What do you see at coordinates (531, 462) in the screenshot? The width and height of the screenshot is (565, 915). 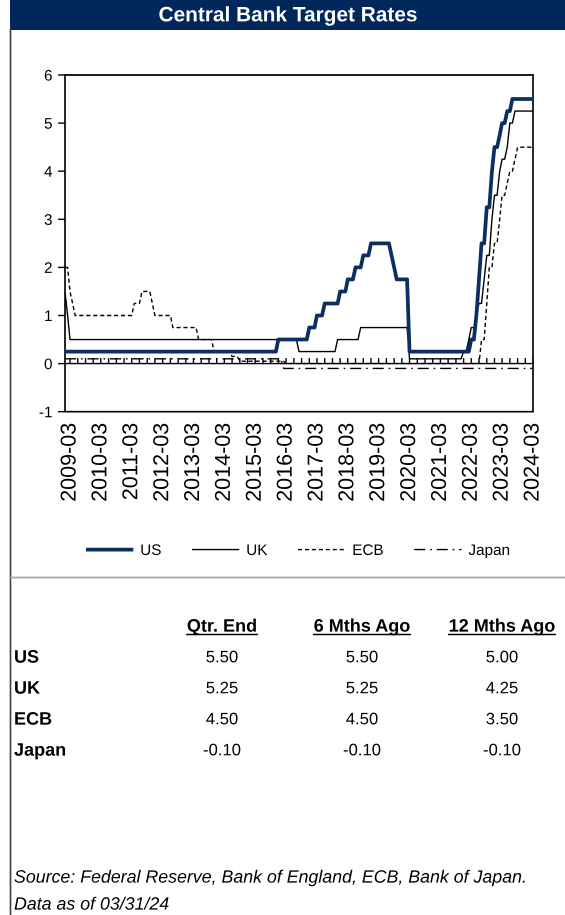 I see `x-tick-label: 2024-03` at bounding box center [531, 462].